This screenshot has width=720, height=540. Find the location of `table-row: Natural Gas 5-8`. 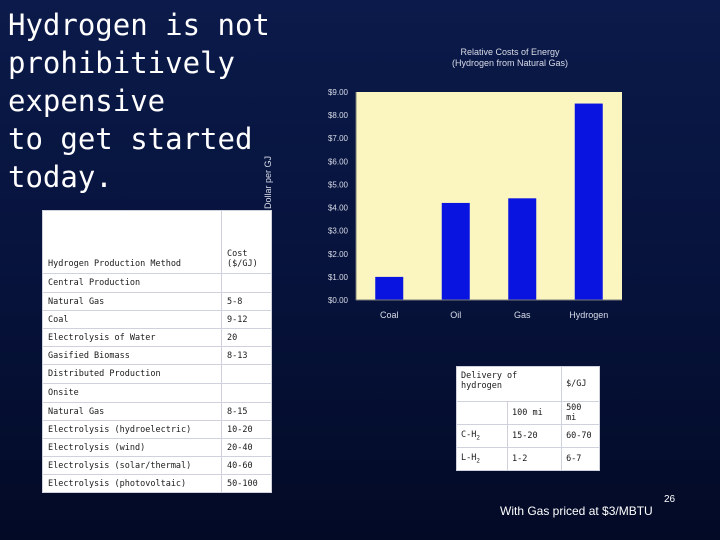

table-row: Natural Gas 5-8 is located at coordinates (157, 301).